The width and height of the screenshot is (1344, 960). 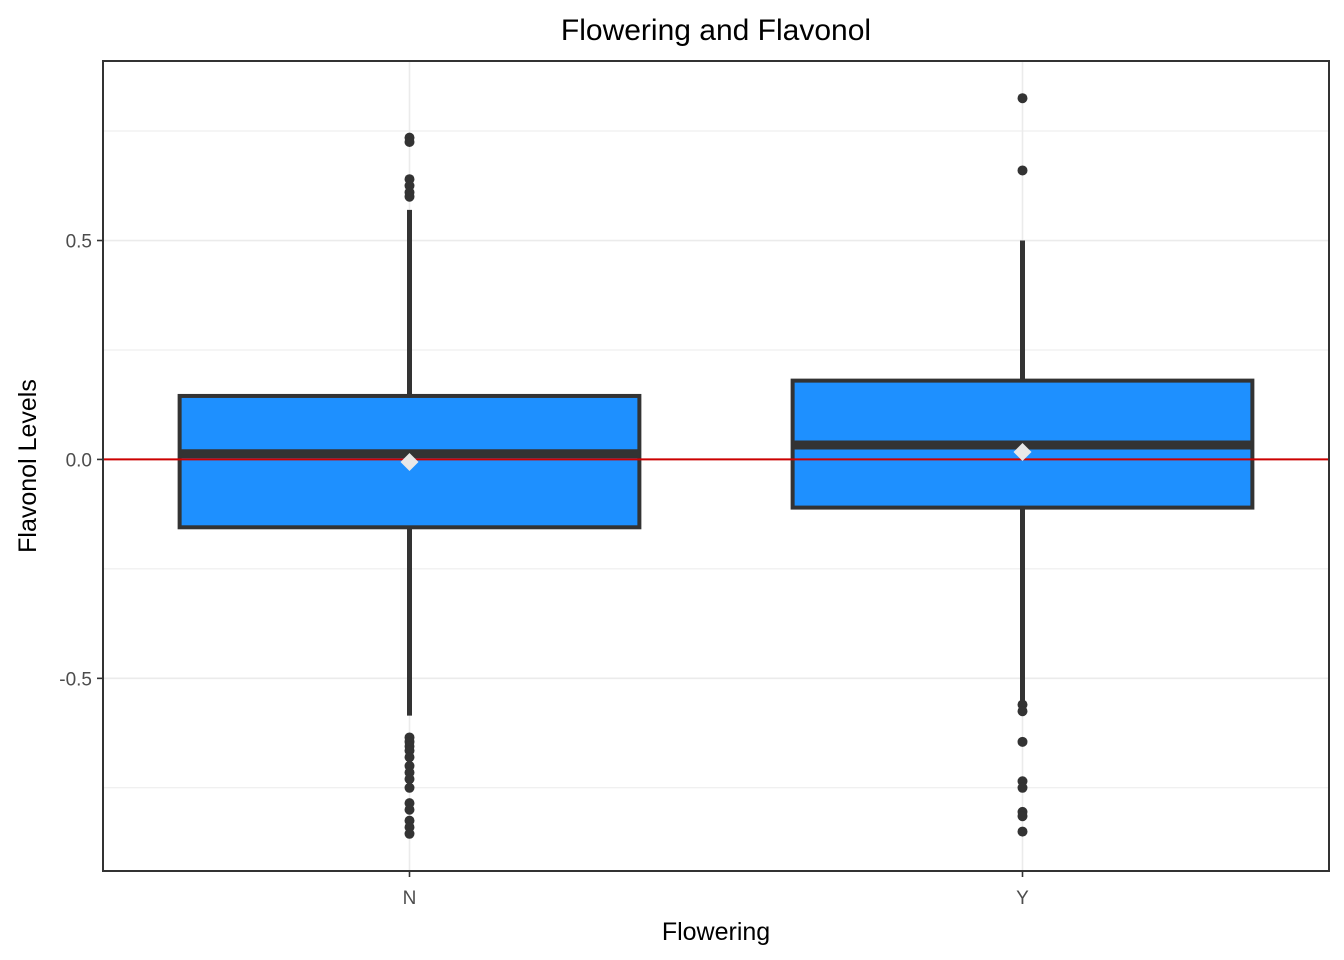 What do you see at coordinates (716, 932) in the screenshot?
I see `x-axis-title: Flowering` at bounding box center [716, 932].